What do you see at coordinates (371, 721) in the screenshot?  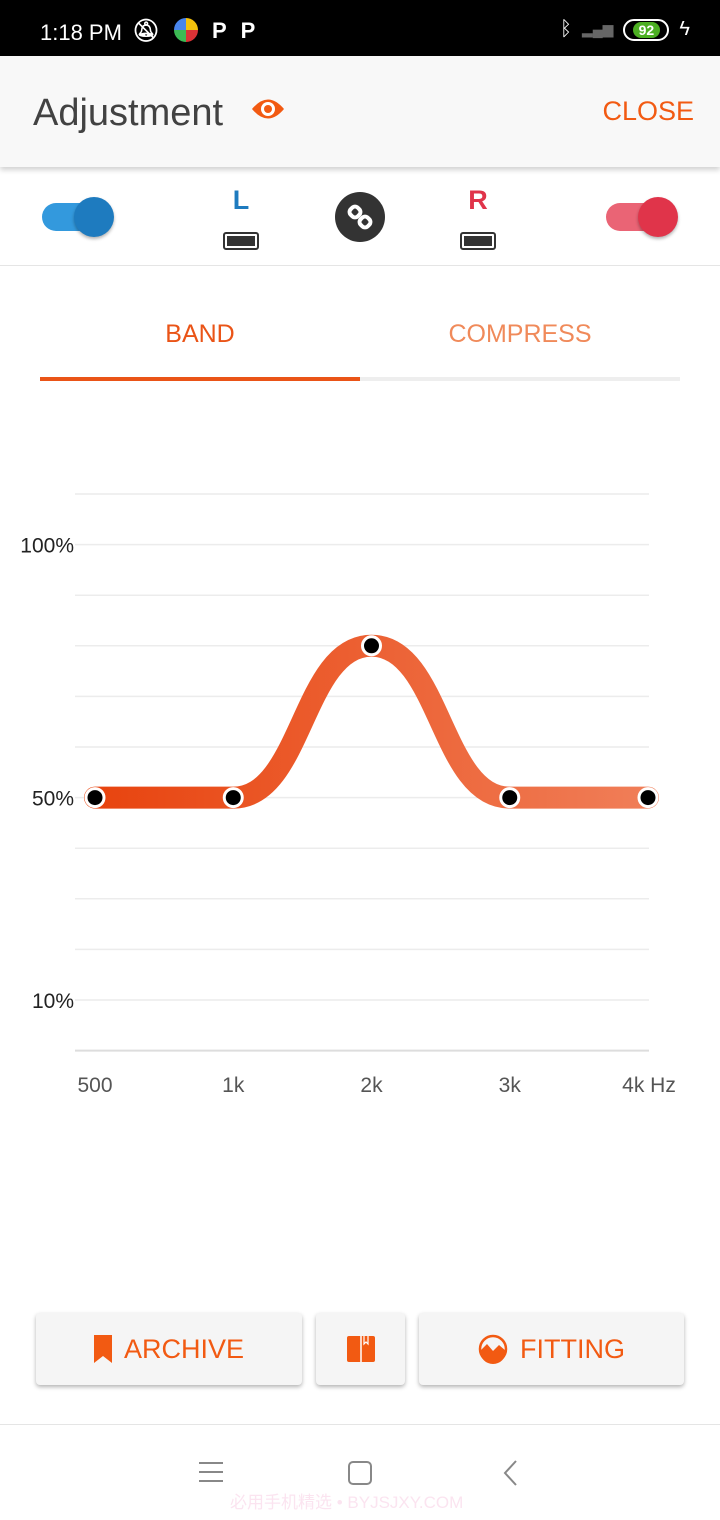 I see `band-curve` at bounding box center [371, 721].